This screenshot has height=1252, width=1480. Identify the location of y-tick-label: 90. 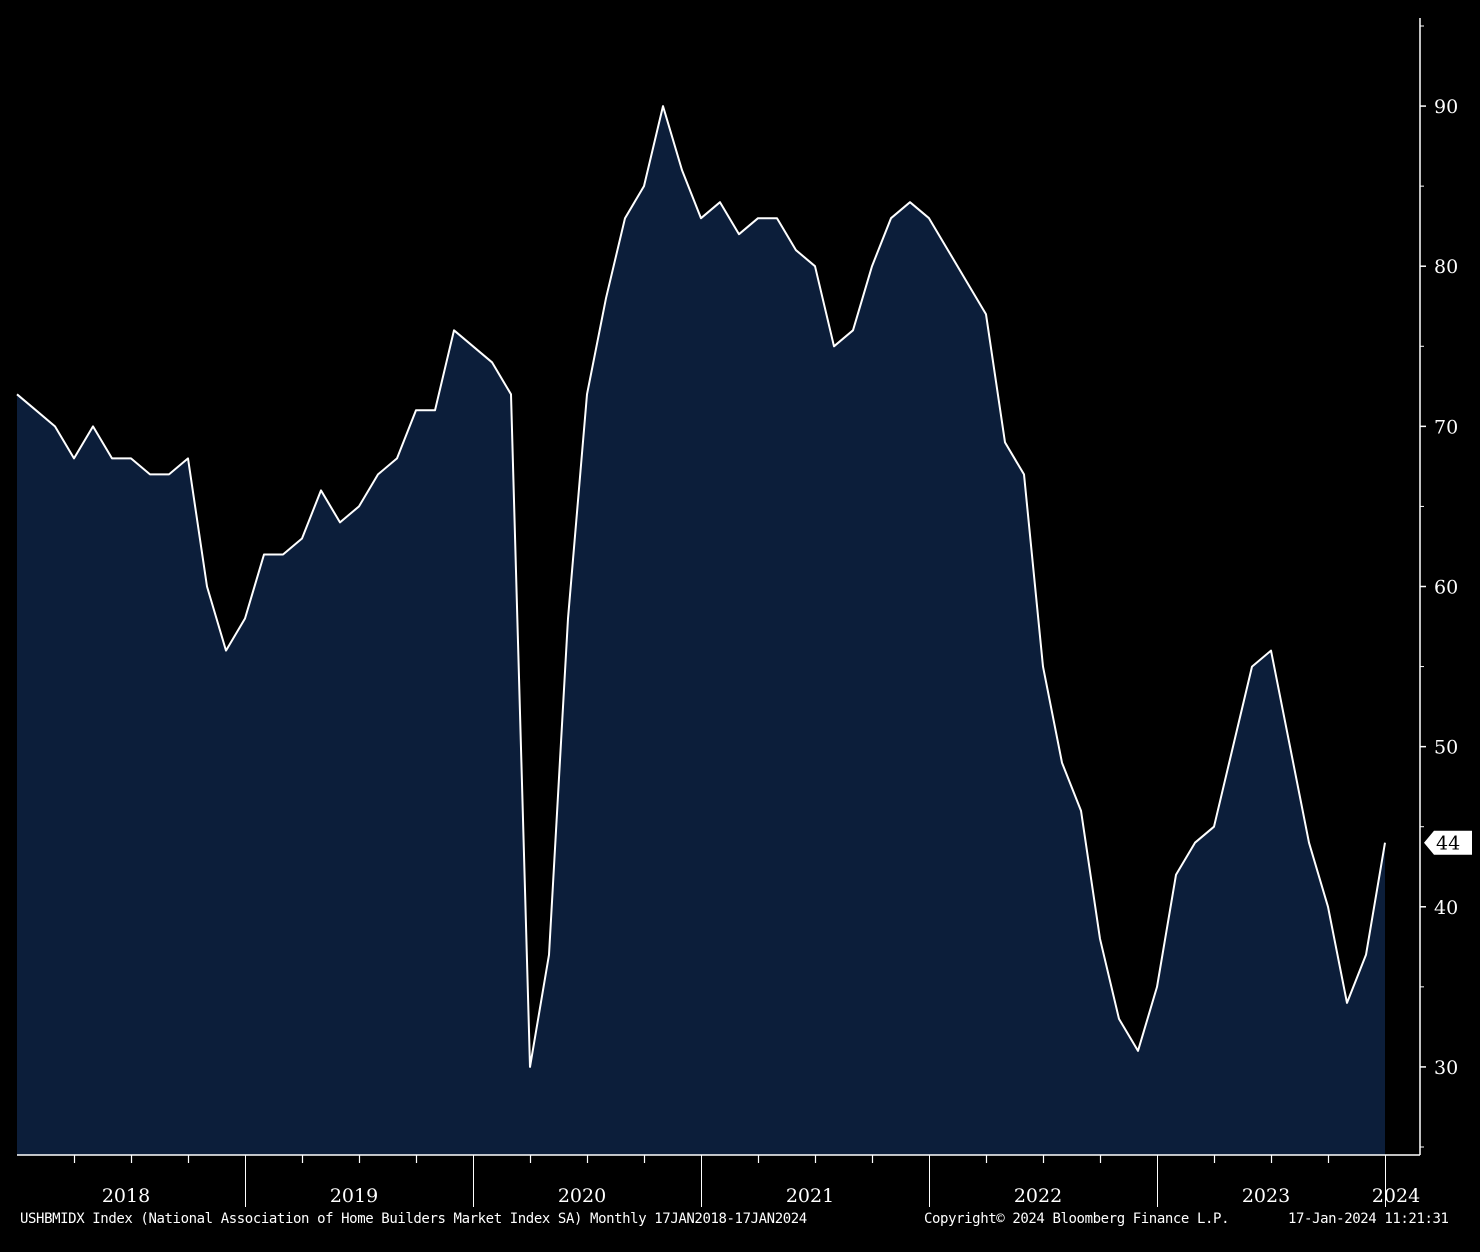
(1446, 107).